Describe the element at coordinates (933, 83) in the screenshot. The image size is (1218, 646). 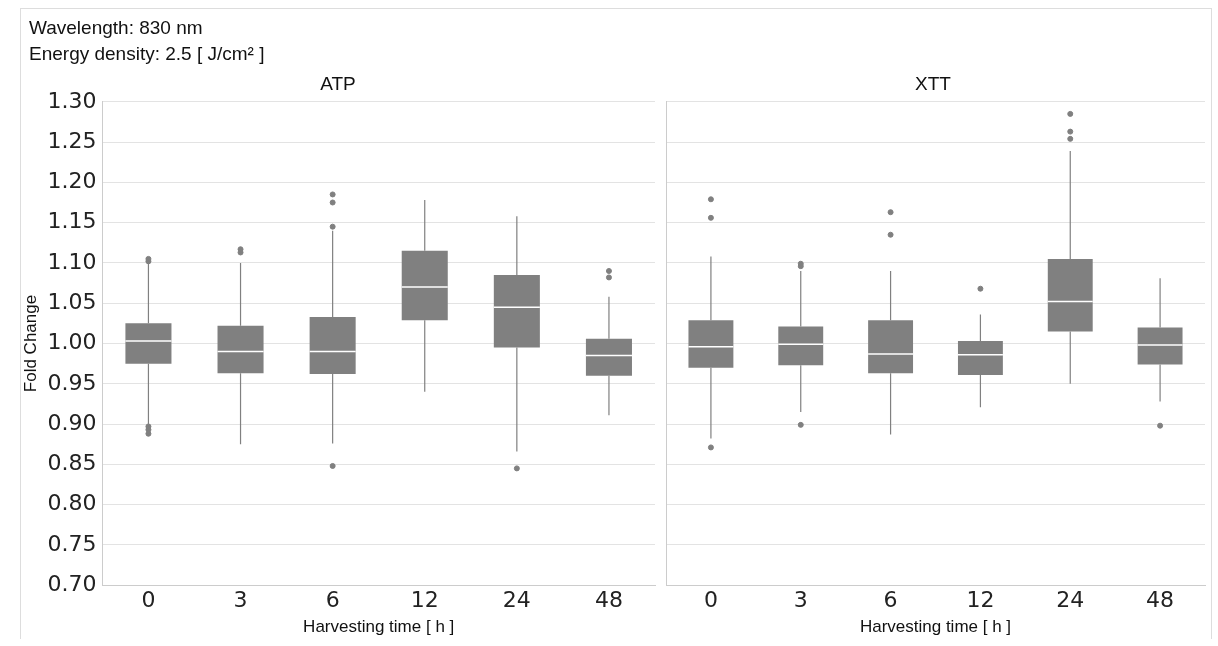
I see `chart-title: XTT` at that location.